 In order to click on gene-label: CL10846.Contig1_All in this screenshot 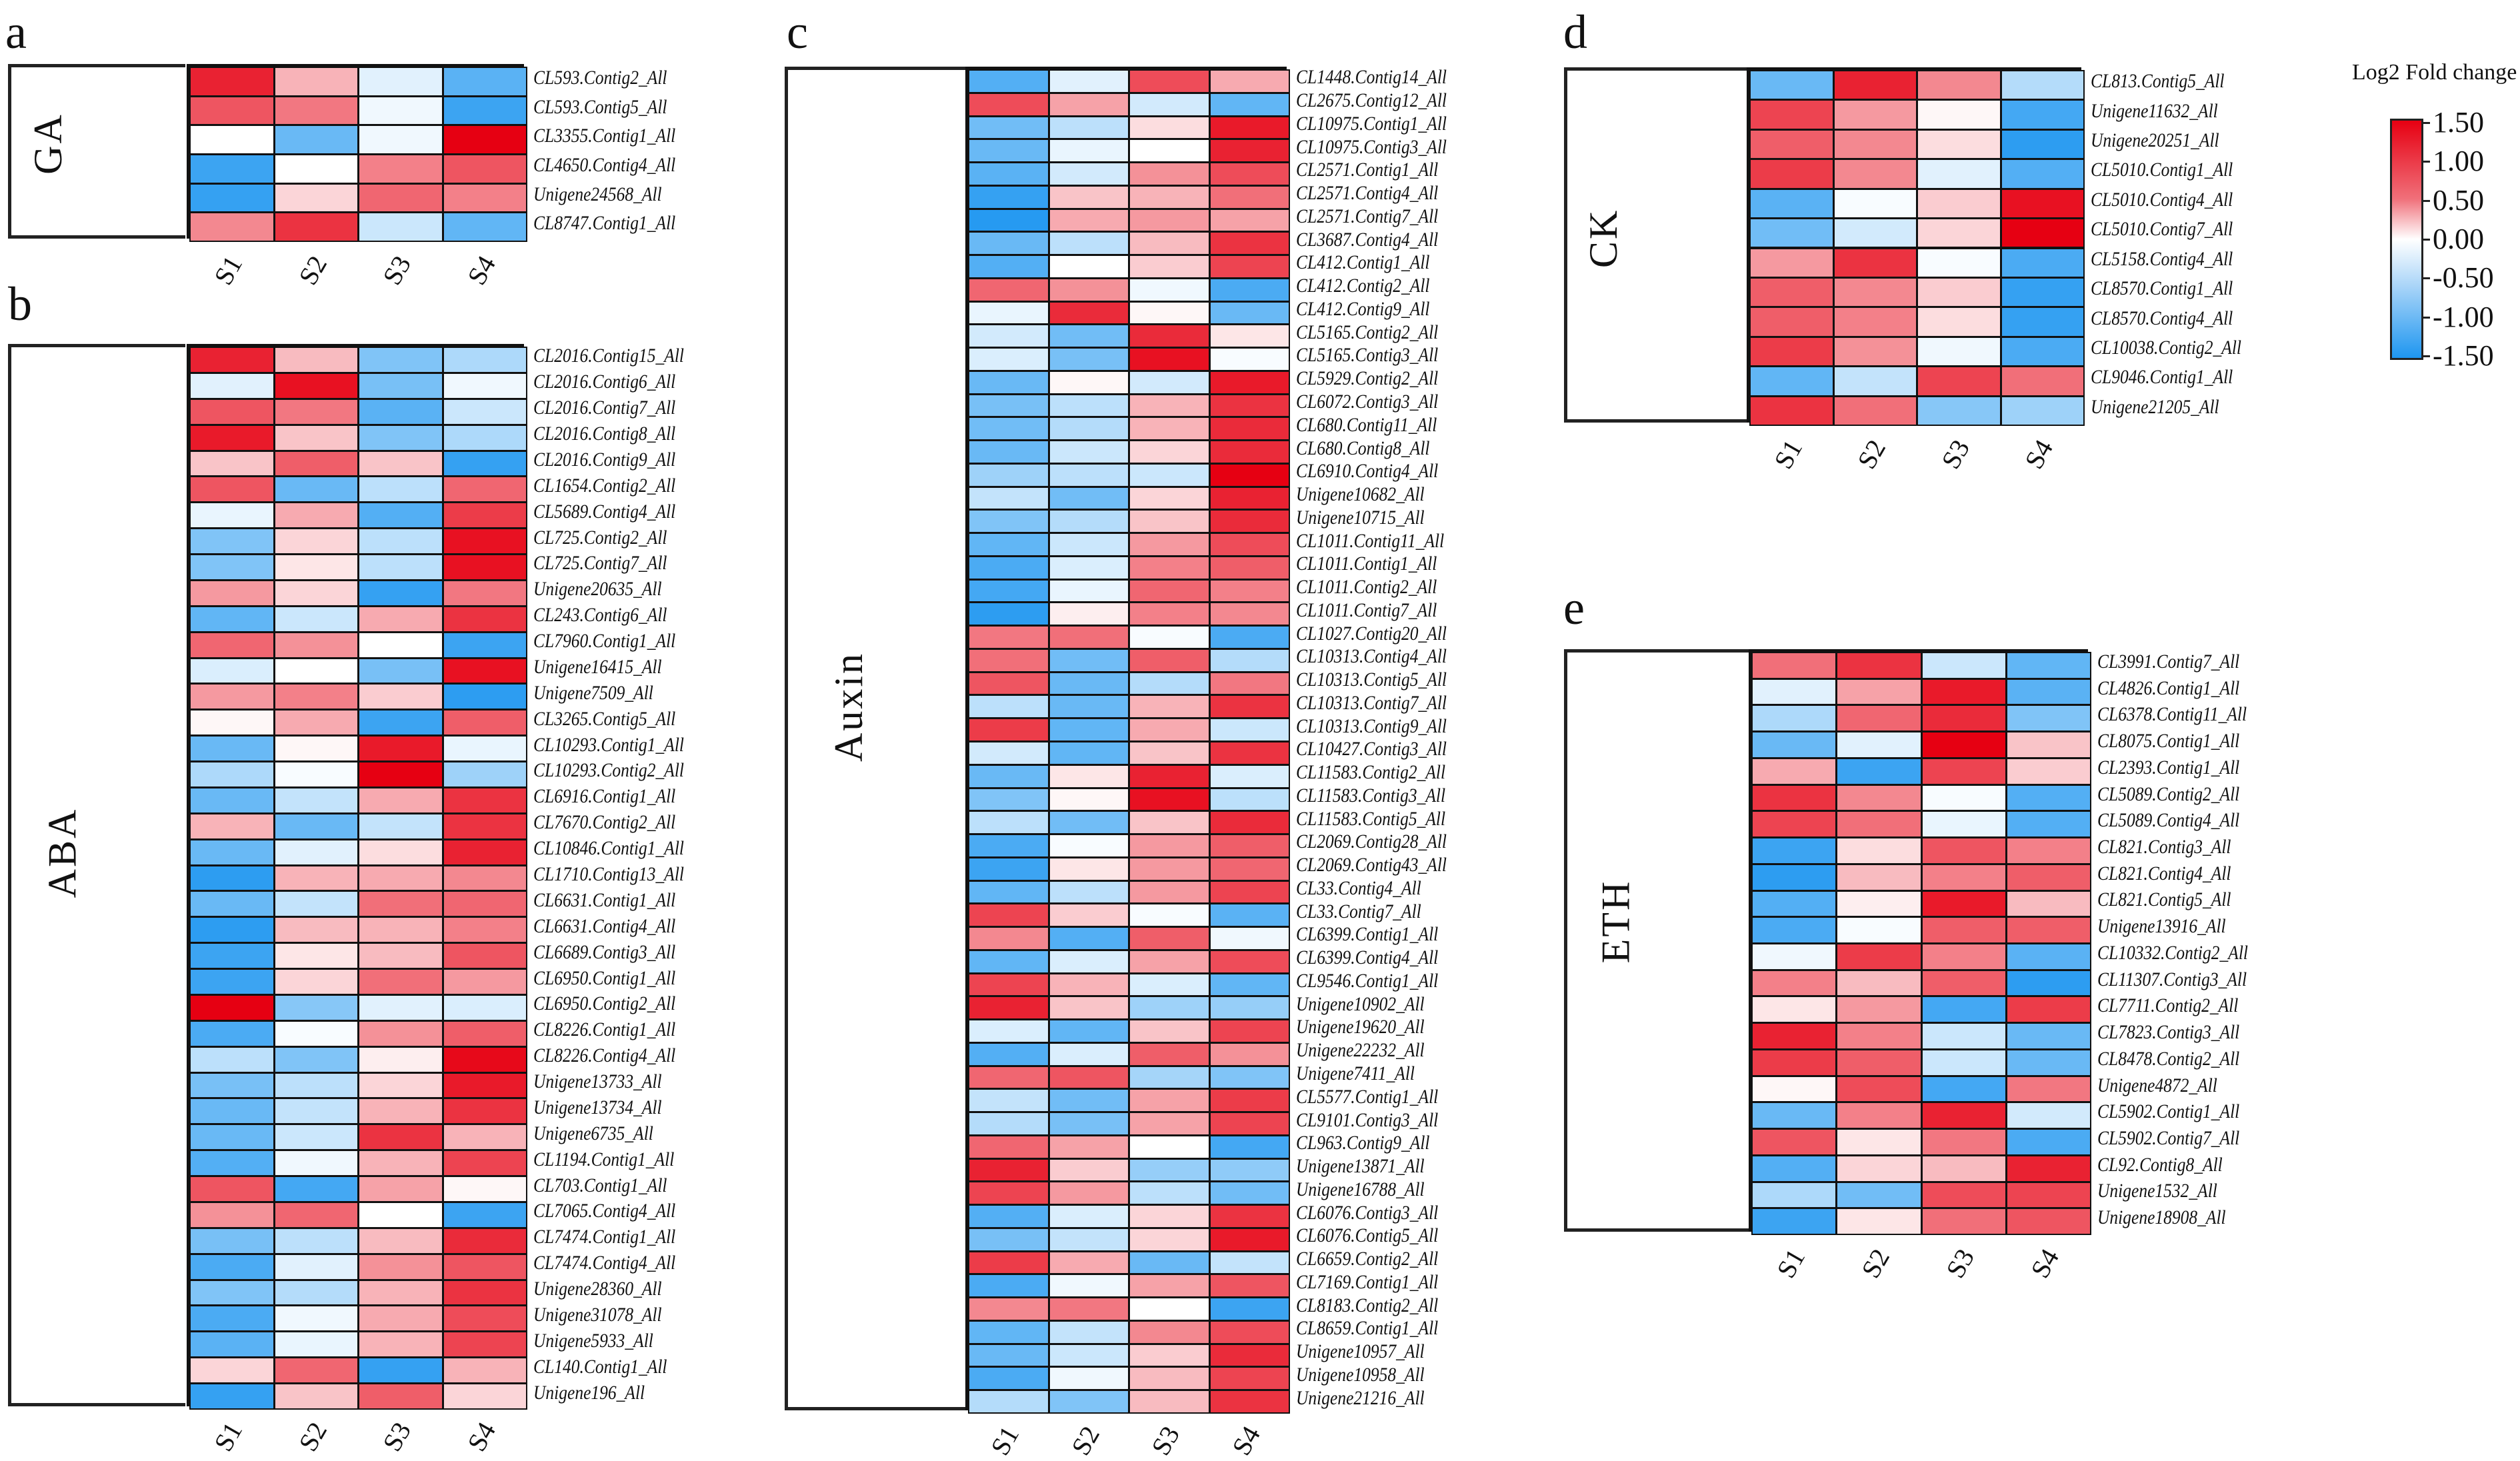, I will do `click(608, 848)`.